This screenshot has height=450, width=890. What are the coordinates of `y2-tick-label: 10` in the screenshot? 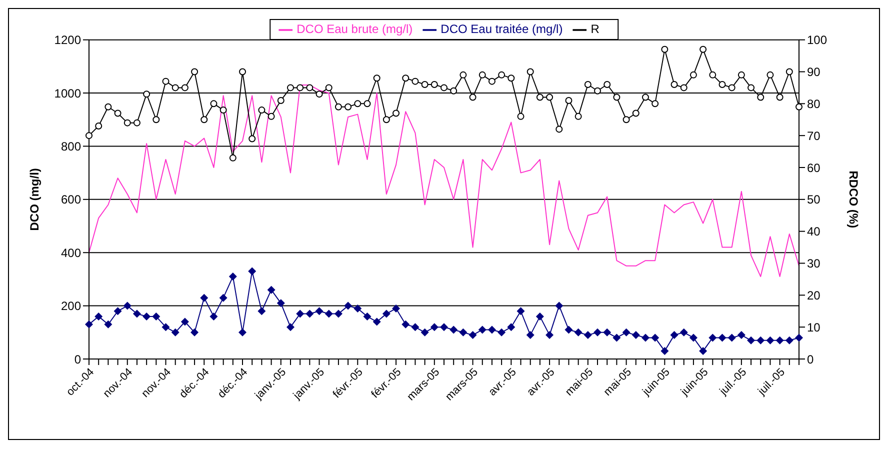 It's located at (814, 327).